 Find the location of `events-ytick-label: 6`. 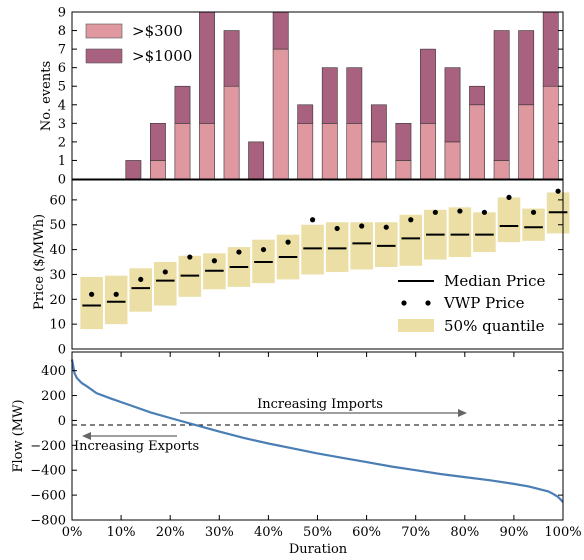

events-ytick-label: 6 is located at coordinates (62, 68).